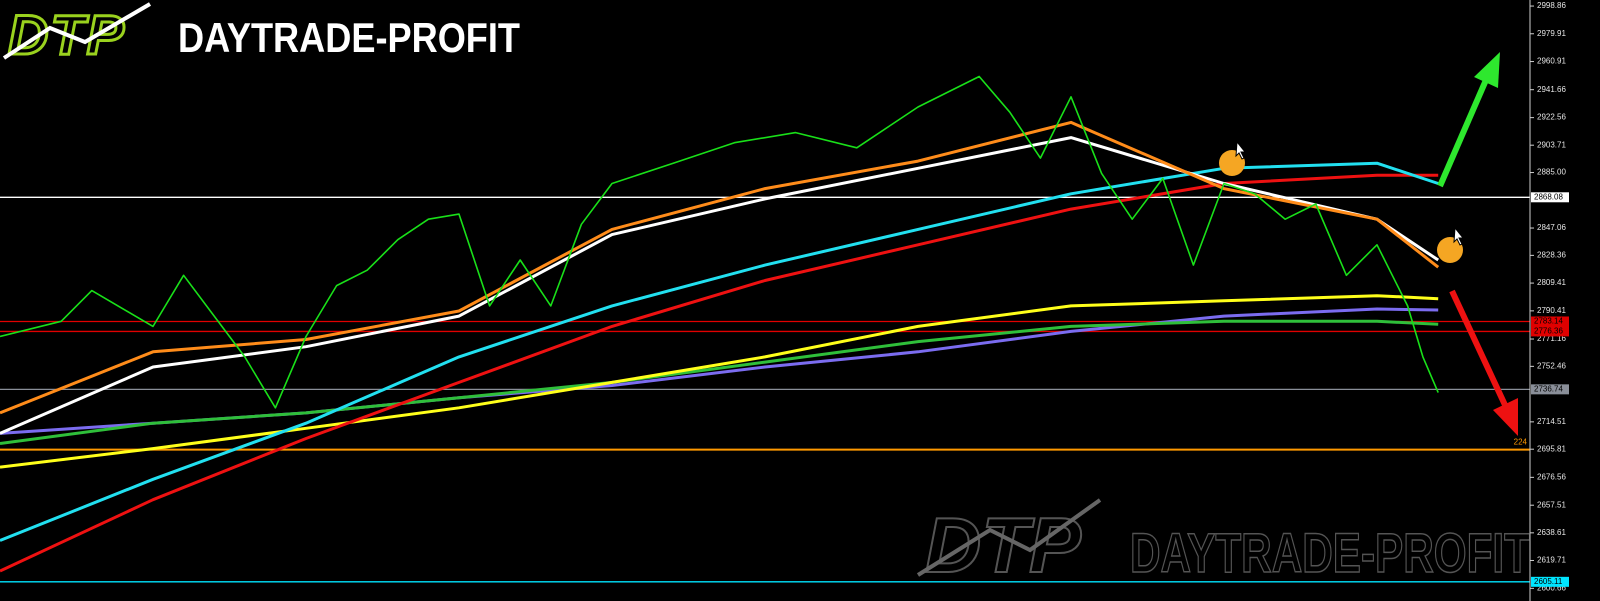 Image resolution: width=1600 pixels, height=601 pixels. Describe the element at coordinates (1330, 552) in the screenshot. I see `watermark-brand: DAYTRADE-PROFIT` at that location.